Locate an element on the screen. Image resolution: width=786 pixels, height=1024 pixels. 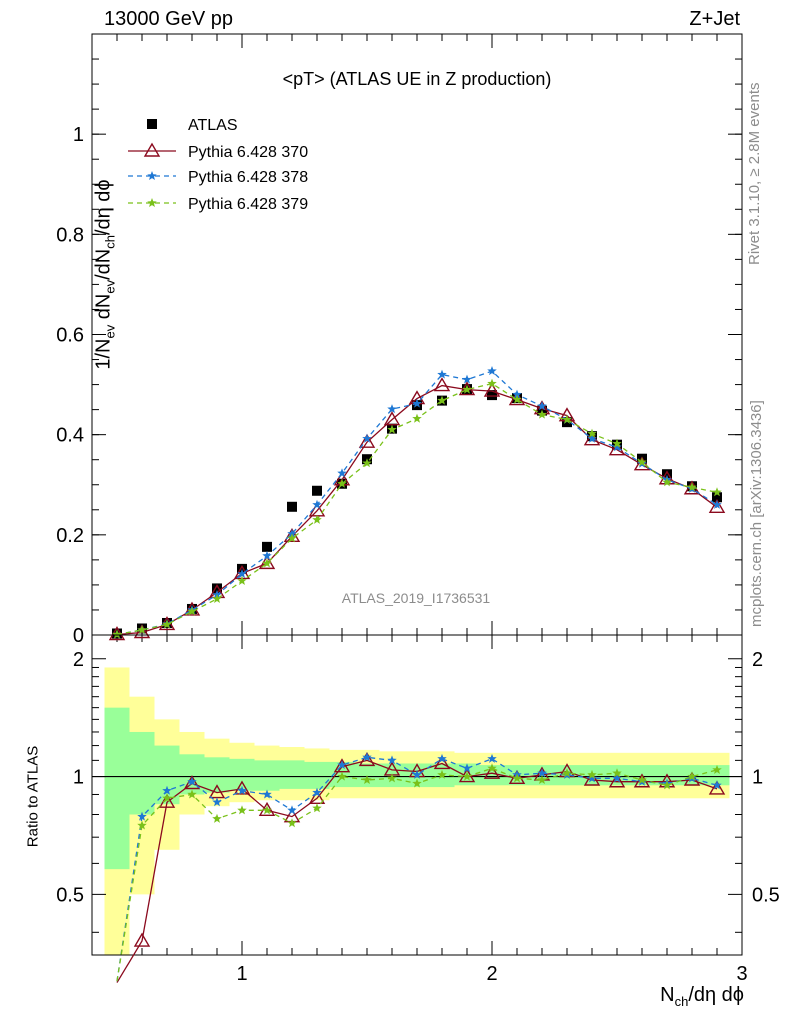
ratio-y-tick-label: 0.5 is located at coordinates (70, 895).